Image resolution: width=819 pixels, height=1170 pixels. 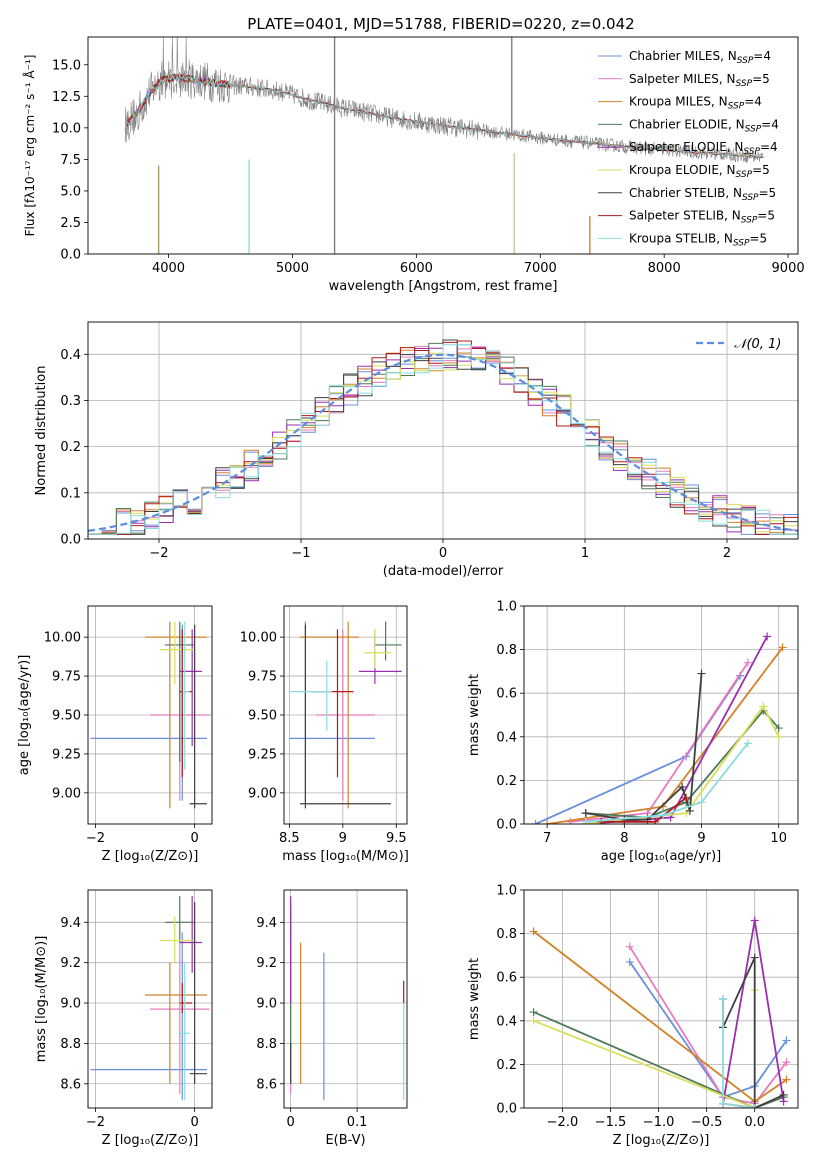 I want to click on legend-label: Chabrier MILES, NSSP=4, so click(x=700, y=57).